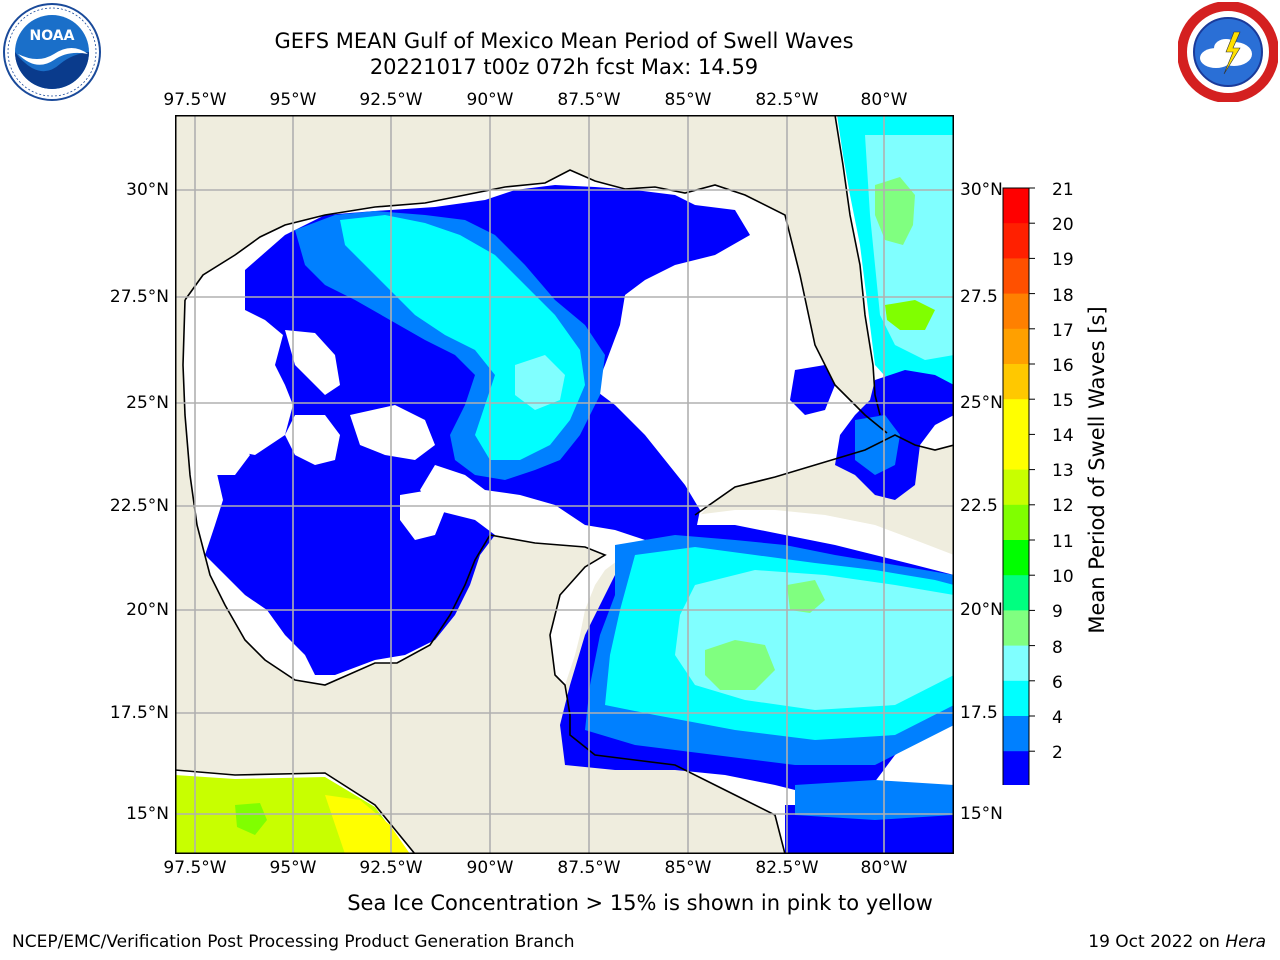  What do you see at coordinates (1063, 190) in the screenshot?
I see `colorbar-tick: 21` at bounding box center [1063, 190].